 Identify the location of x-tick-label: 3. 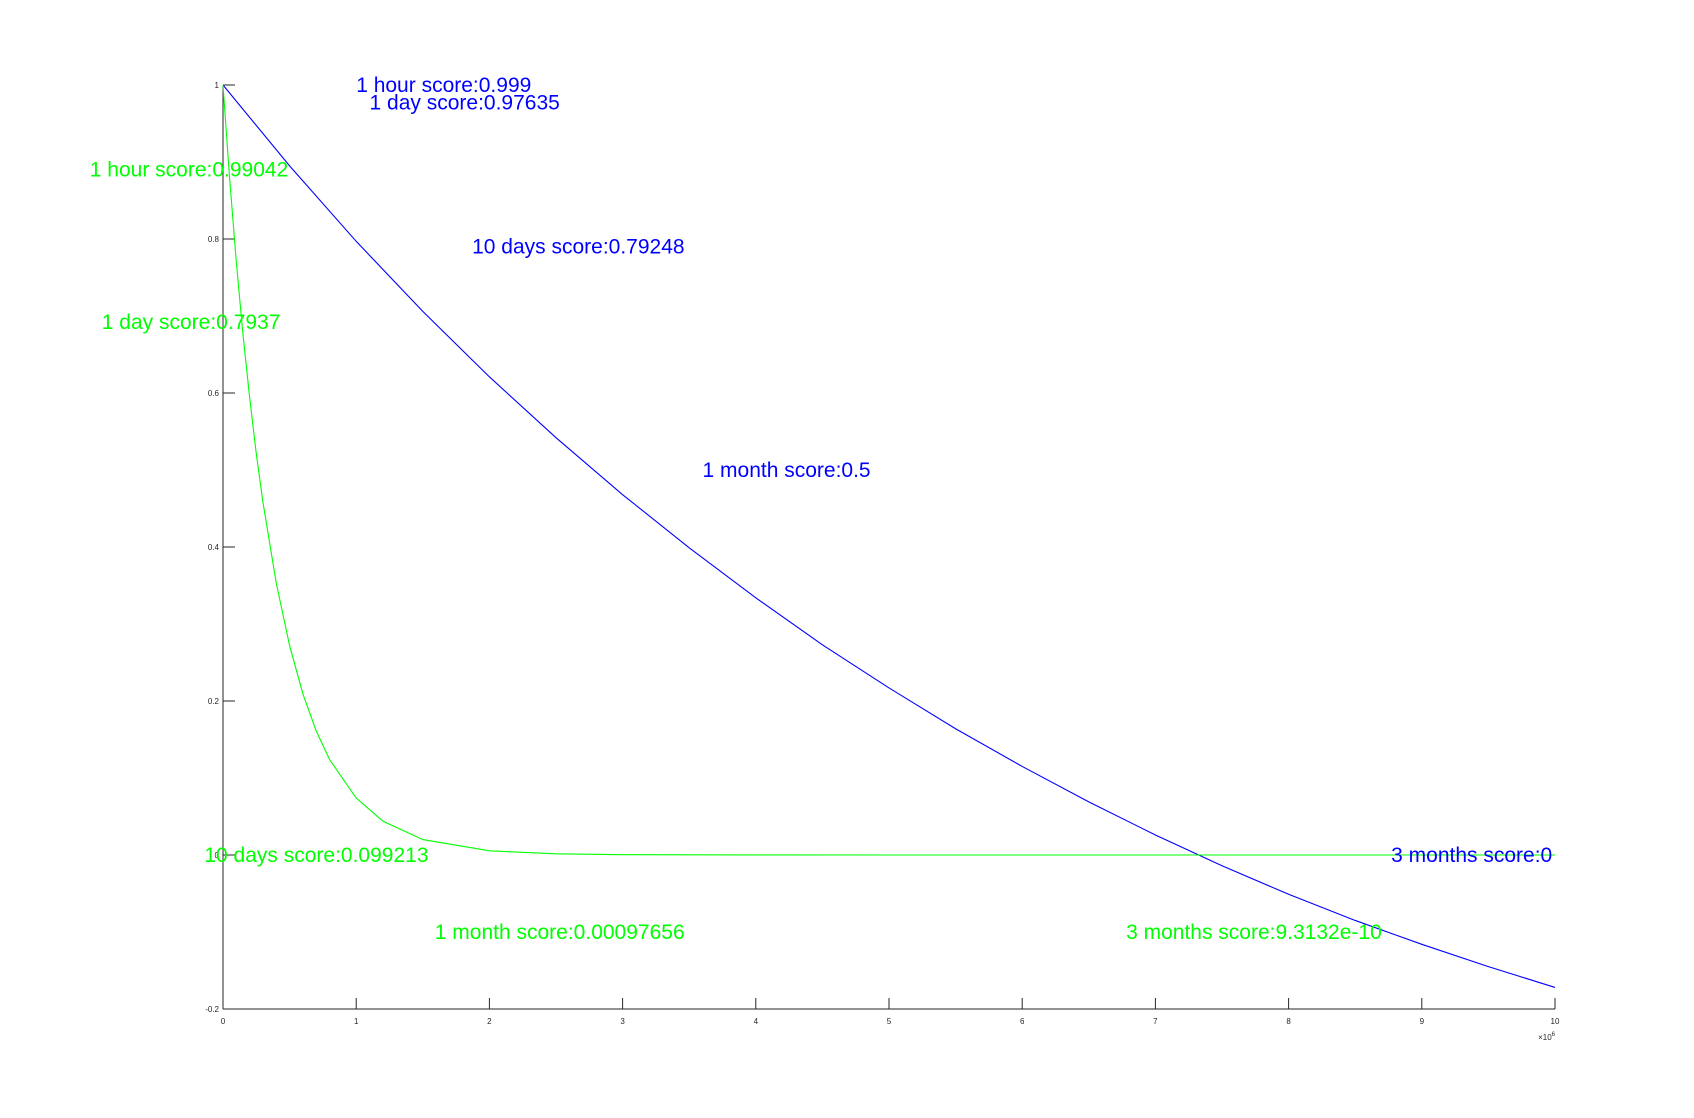
(622, 1021).